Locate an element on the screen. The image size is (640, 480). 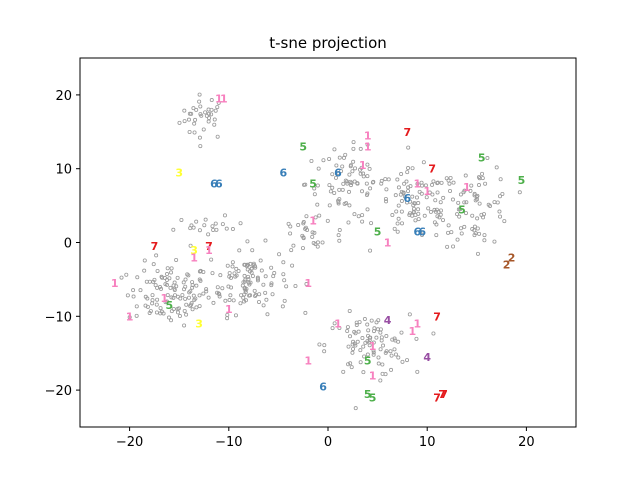
digit-label-3: 3 is located at coordinates (194, 250).